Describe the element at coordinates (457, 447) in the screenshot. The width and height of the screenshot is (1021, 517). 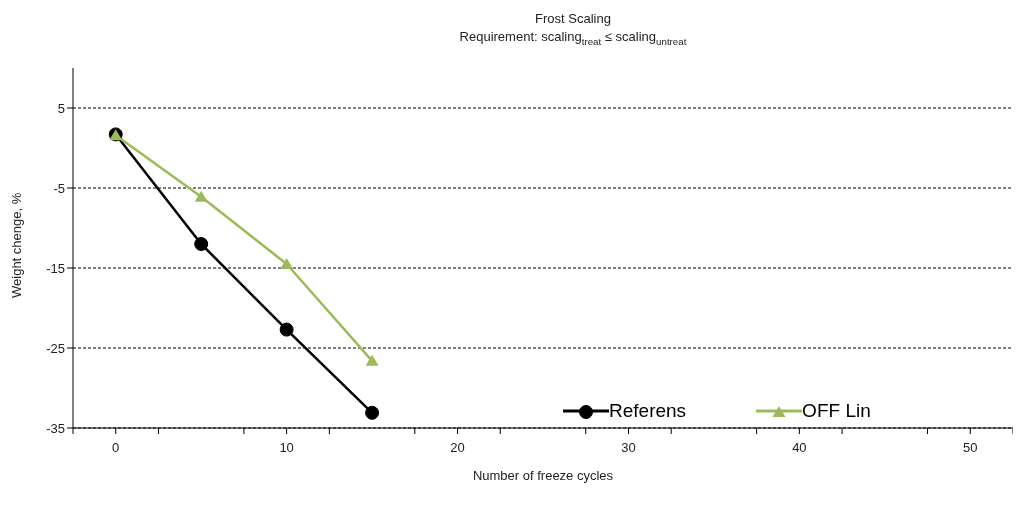
I see `x-tick-label: 20` at that location.